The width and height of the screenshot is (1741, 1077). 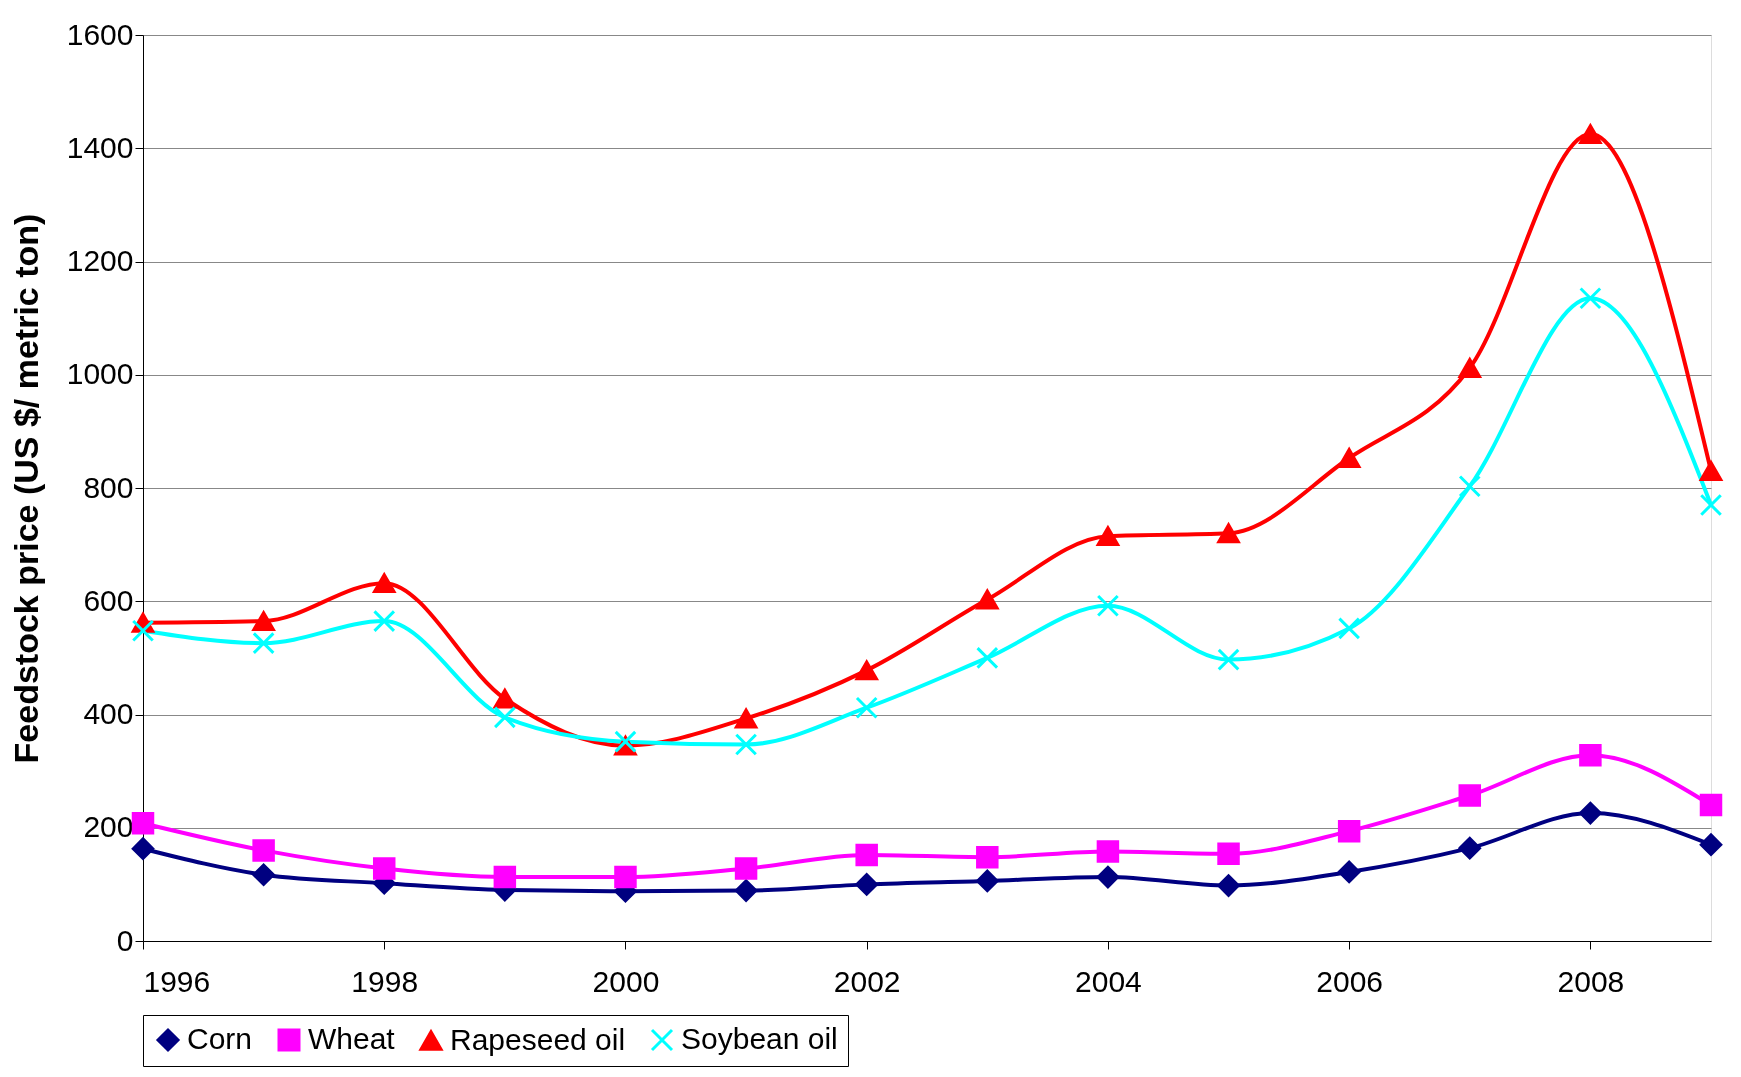 I want to click on x-tick-label: 1998, so click(x=385, y=981).